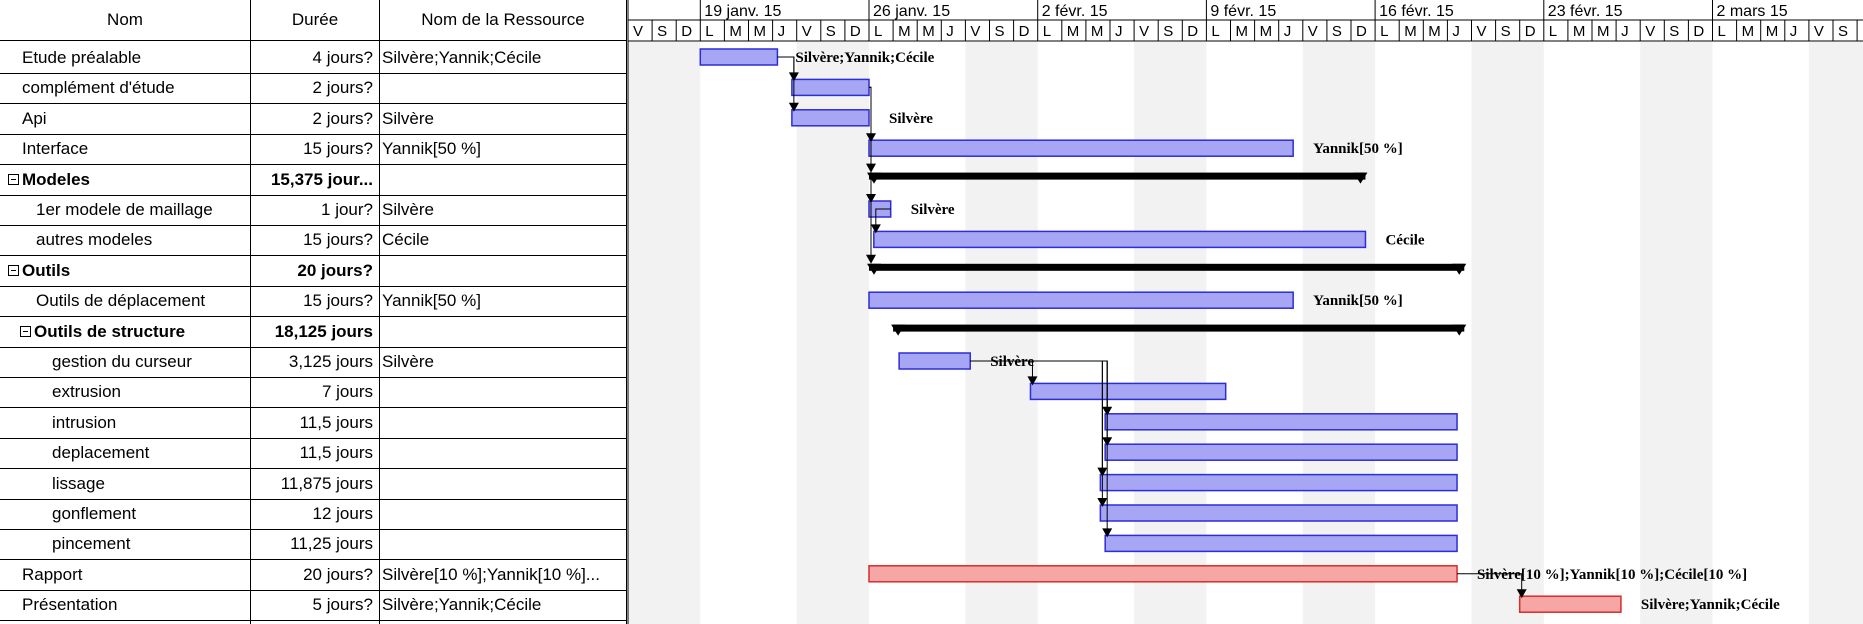 Image resolution: width=1863 pixels, height=624 pixels. I want to click on task-row: intrusion 11,5 jours, so click(313, 423).